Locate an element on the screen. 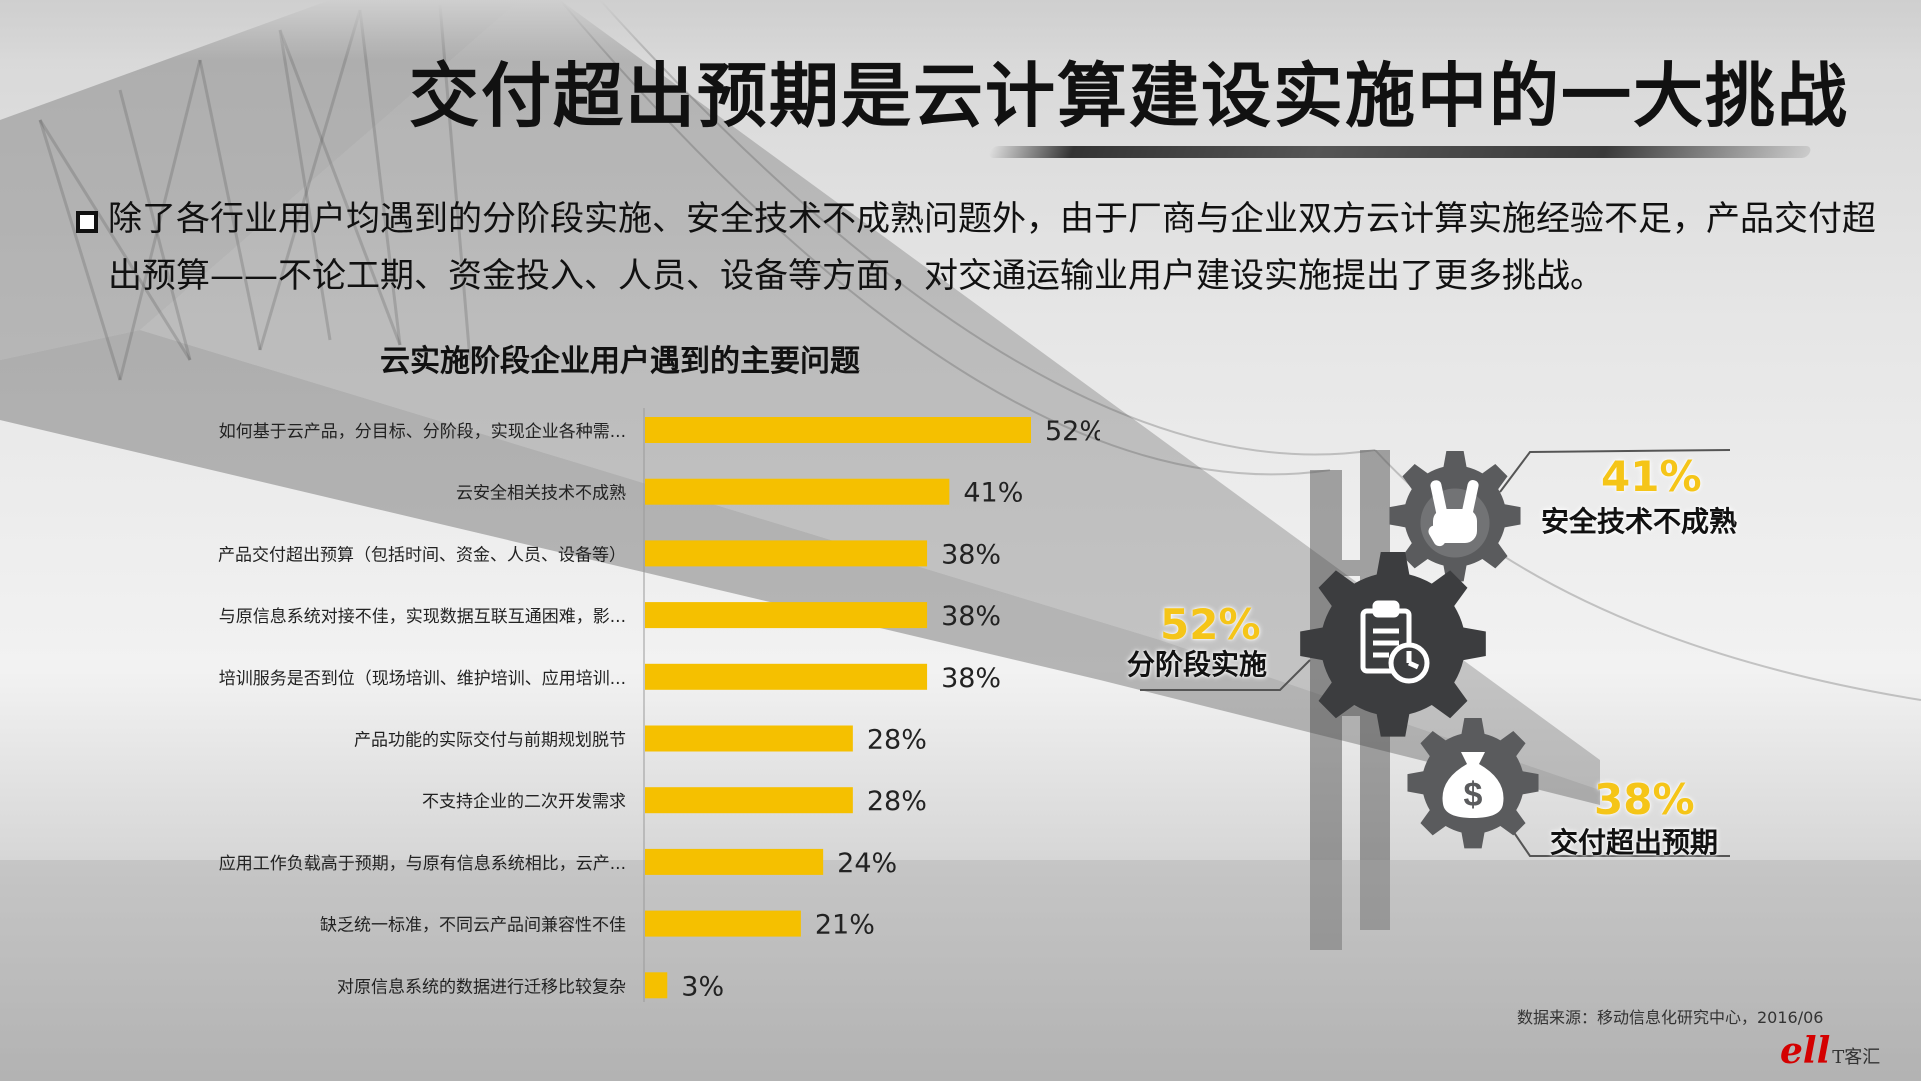 The image size is (1921, 1081). bar-category-label: 产品功能的实际交付与前期规划脱节 is located at coordinates (490, 741).